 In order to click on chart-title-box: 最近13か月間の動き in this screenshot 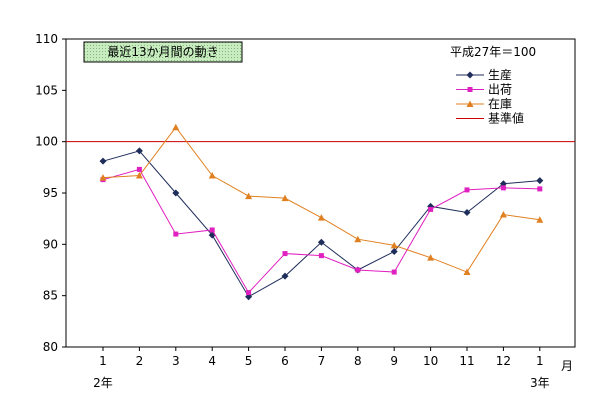, I will do `click(163, 52)`.